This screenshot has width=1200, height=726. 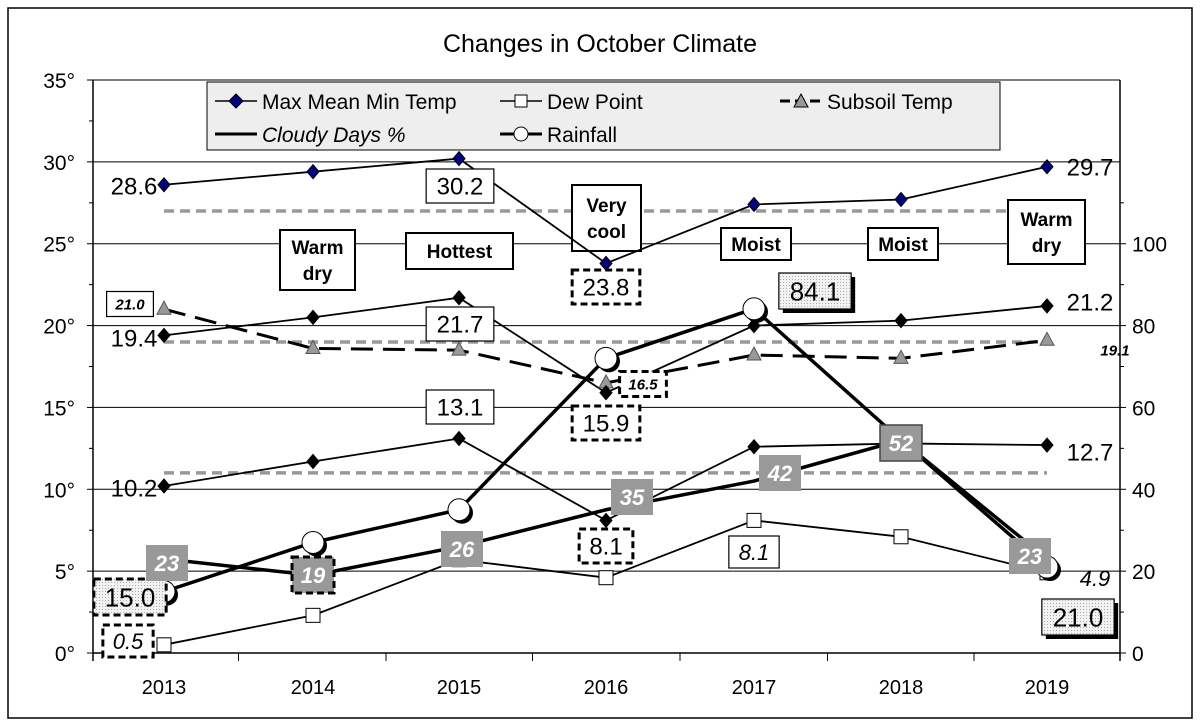 I want to click on x-tick-label: 2017, so click(x=754, y=688).